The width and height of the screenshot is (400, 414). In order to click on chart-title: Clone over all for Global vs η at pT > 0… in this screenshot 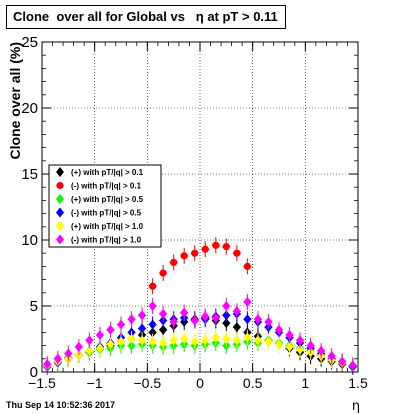, I will do `click(146, 17)`.